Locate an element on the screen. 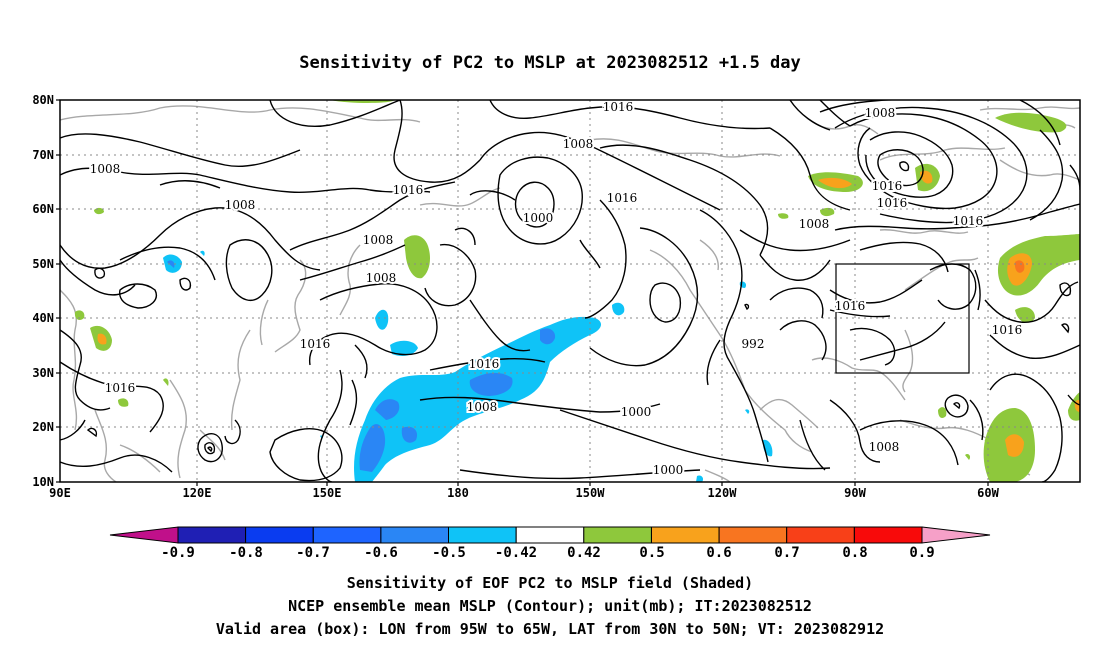 The width and height of the screenshot is (1100, 650). shade-blue-small11 is located at coordinates (700, 478).